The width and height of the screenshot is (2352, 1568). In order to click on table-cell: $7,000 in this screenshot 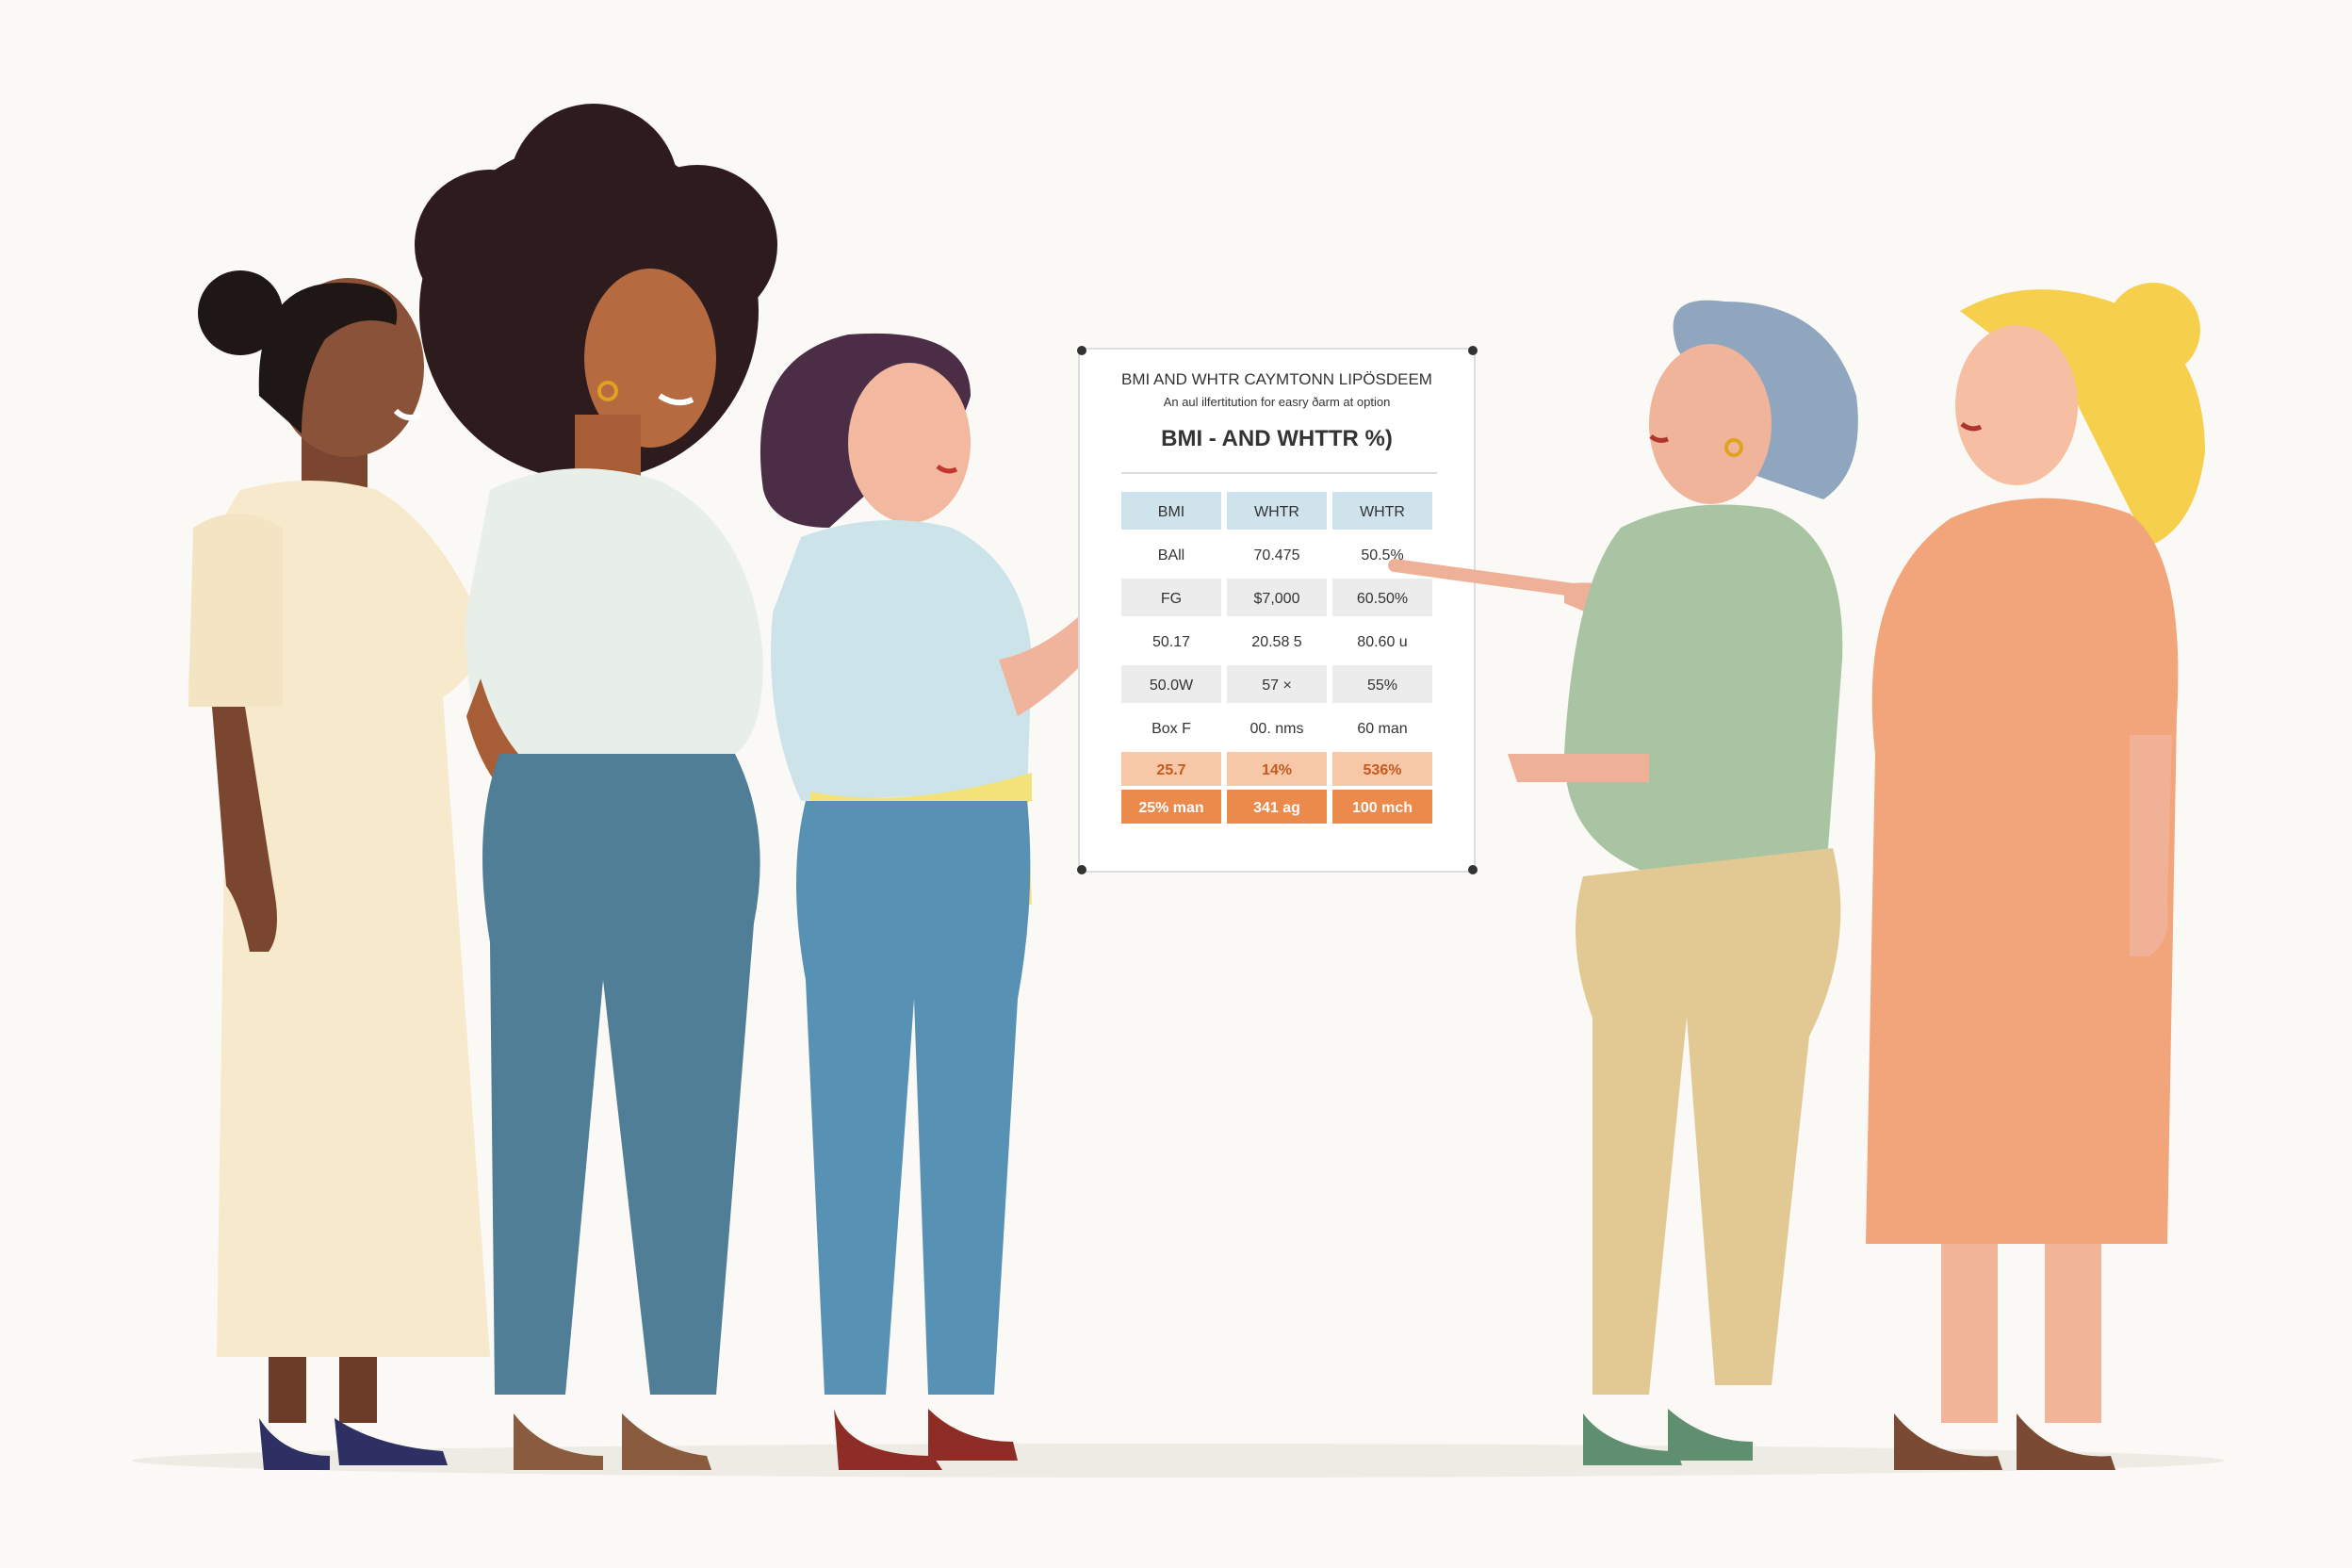, I will do `click(1277, 599)`.